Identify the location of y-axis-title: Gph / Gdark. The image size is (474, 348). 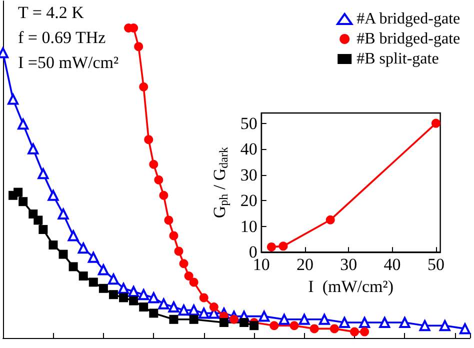
(220, 182).